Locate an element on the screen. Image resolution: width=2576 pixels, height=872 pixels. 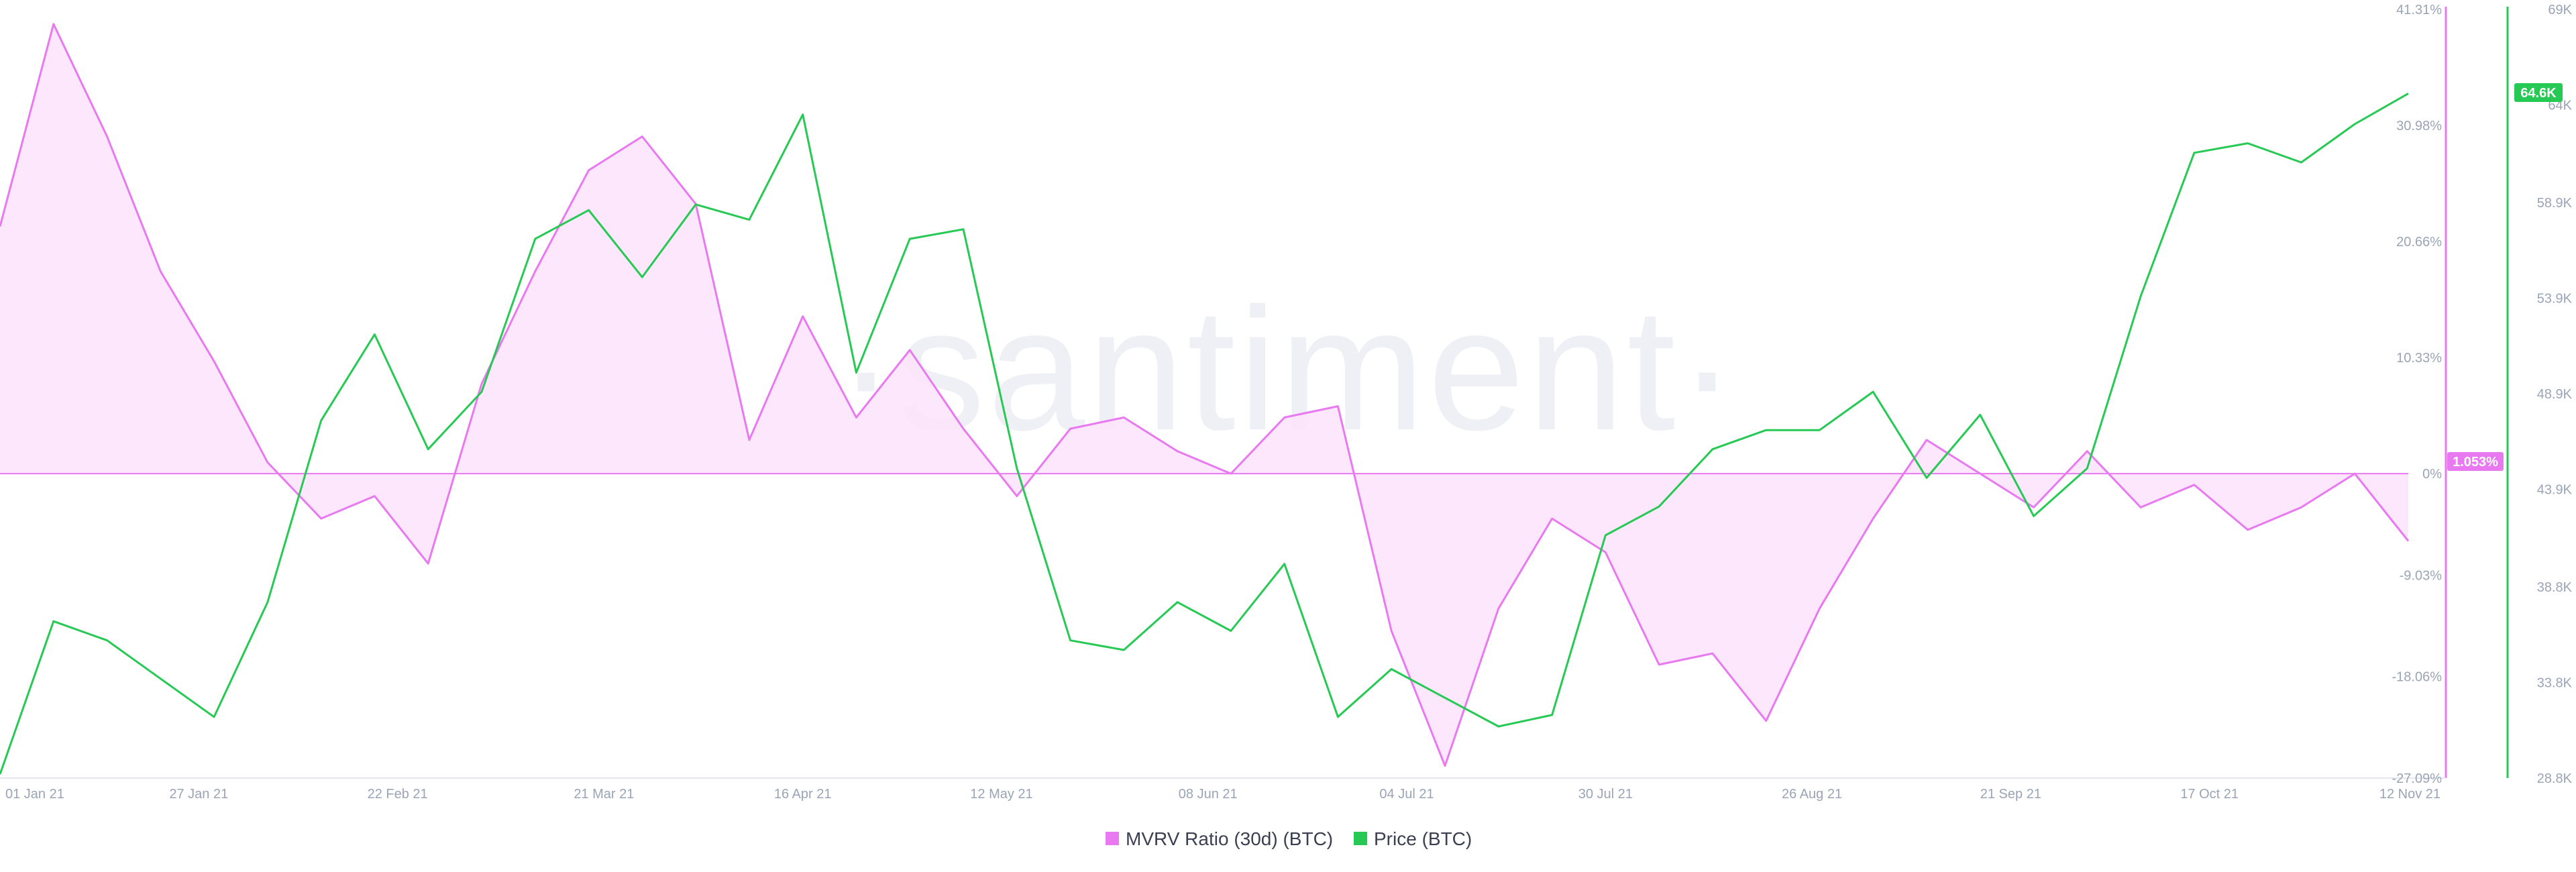
right-tick-label: 53.9K is located at coordinates (2555, 299).